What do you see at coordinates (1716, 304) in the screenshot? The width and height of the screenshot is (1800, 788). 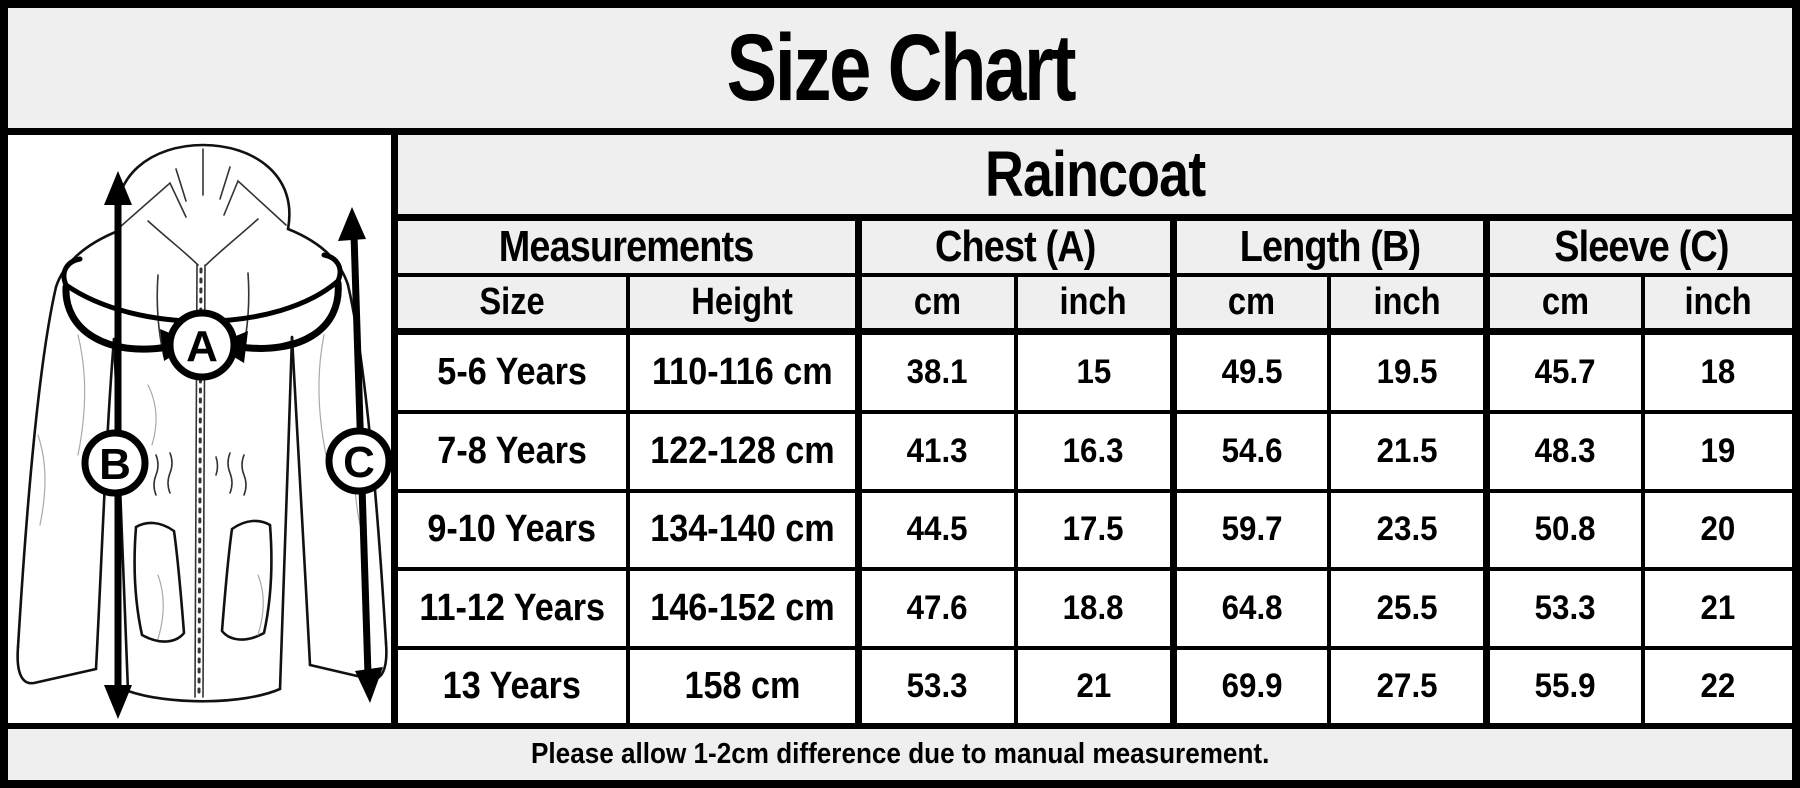 I see `col-header-sleeve-inch: inch` at bounding box center [1716, 304].